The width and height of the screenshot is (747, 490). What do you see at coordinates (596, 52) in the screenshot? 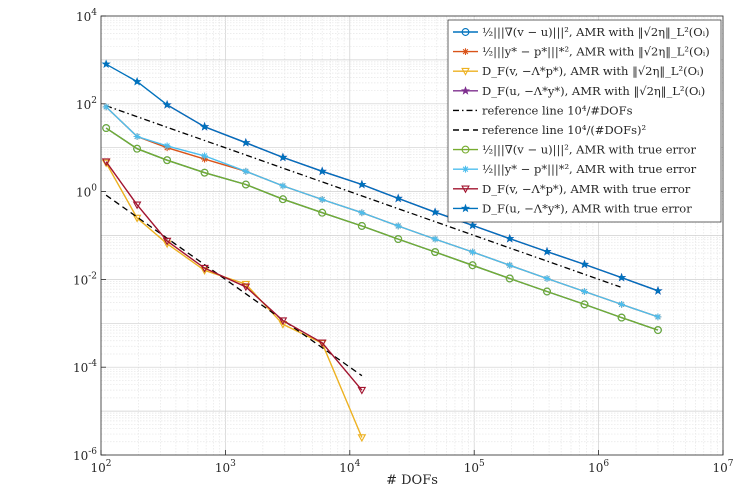
I see `legend-label: ½|||y* − p*|||*², AMR with ‖√2η‖_L²(Oᵢ)` at bounding box center [596, 52].